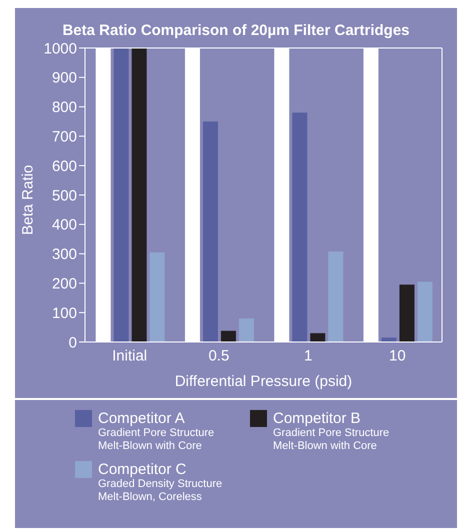  Describe the element at coordinates (161, 491) in the screenshot. I see `text: Graded Density Structure Melt-Blown, Coreless` at that location.